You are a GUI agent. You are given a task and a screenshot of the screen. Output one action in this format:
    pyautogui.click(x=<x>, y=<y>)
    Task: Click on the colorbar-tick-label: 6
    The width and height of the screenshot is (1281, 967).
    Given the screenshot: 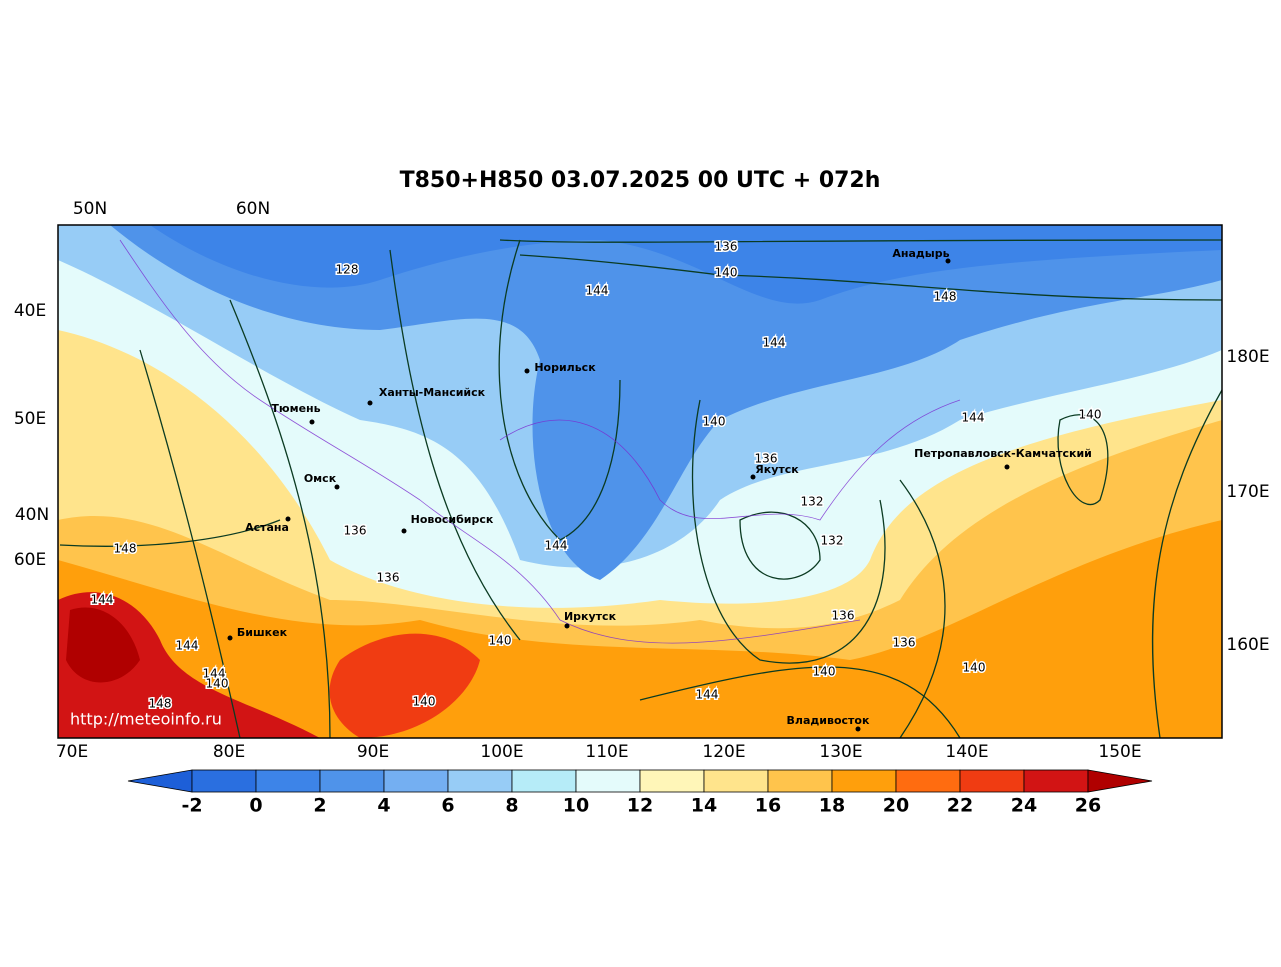 What is the action you would take?
    pyautogui.click(x=447, y=806)
    